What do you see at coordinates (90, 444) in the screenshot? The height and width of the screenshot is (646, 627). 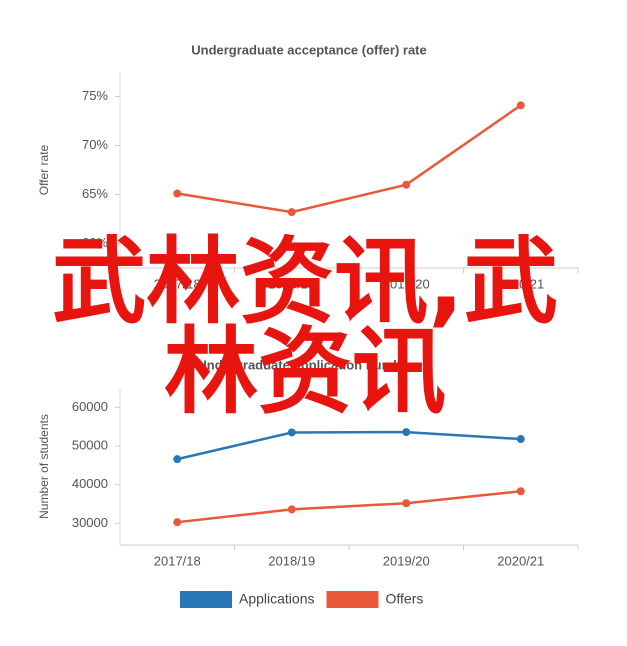 I see `y-tick-label: 50000` at bounding box center [90, 444].